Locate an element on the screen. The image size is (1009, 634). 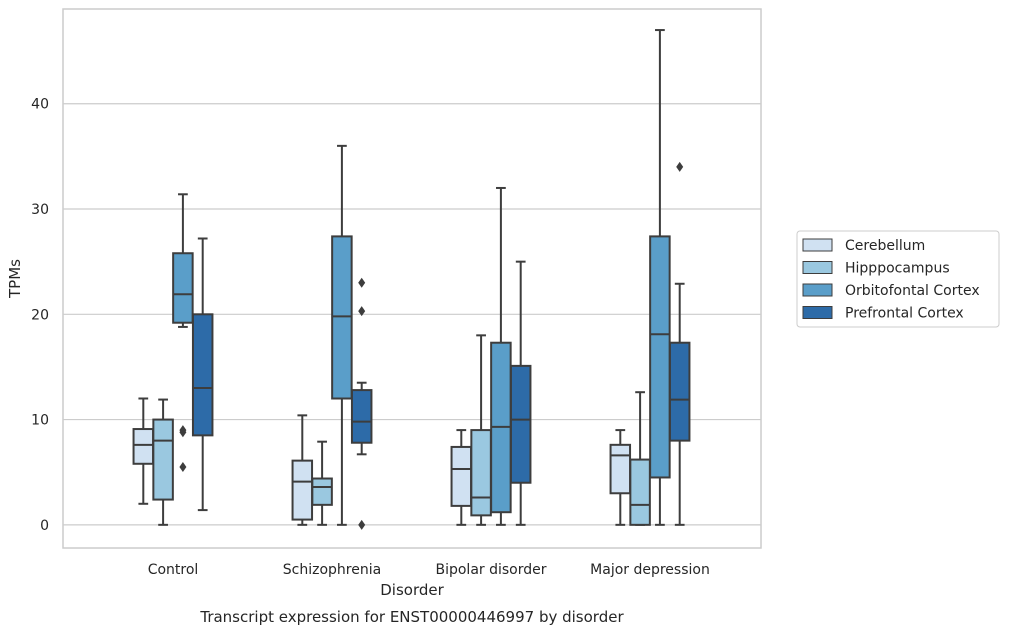
y-tick-label: 40 is located at coordinates (40, 105).